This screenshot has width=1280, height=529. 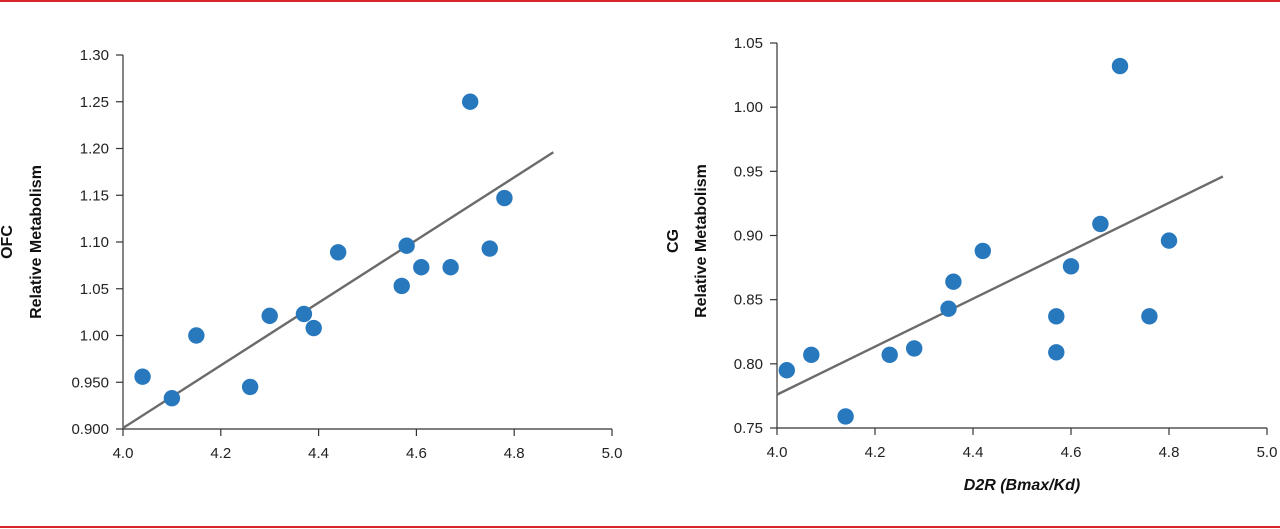 I want to click on y-tick-label: 0.75, so click(x=748, y=428).